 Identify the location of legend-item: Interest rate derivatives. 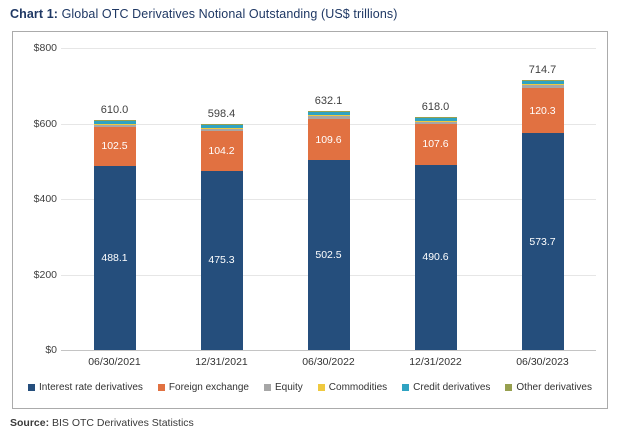
(85, 387).